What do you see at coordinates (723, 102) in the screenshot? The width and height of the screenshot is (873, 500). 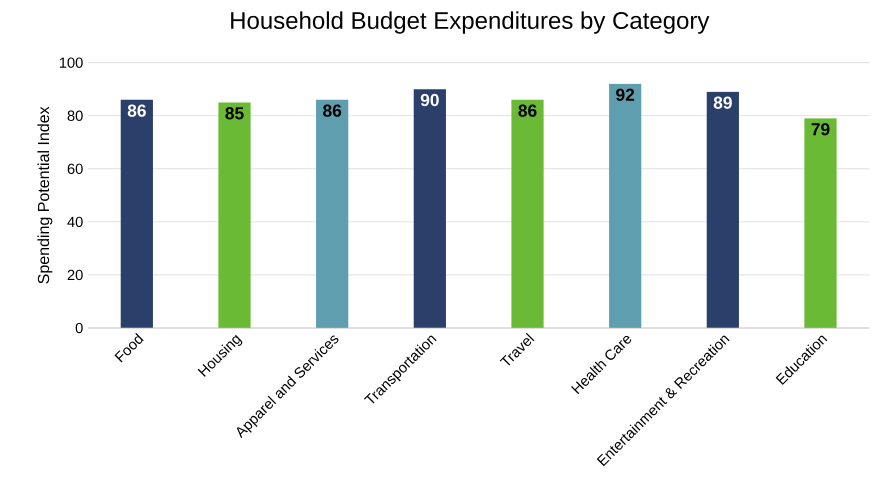 I see `data-label: 89` at bounding box center [723, 102].